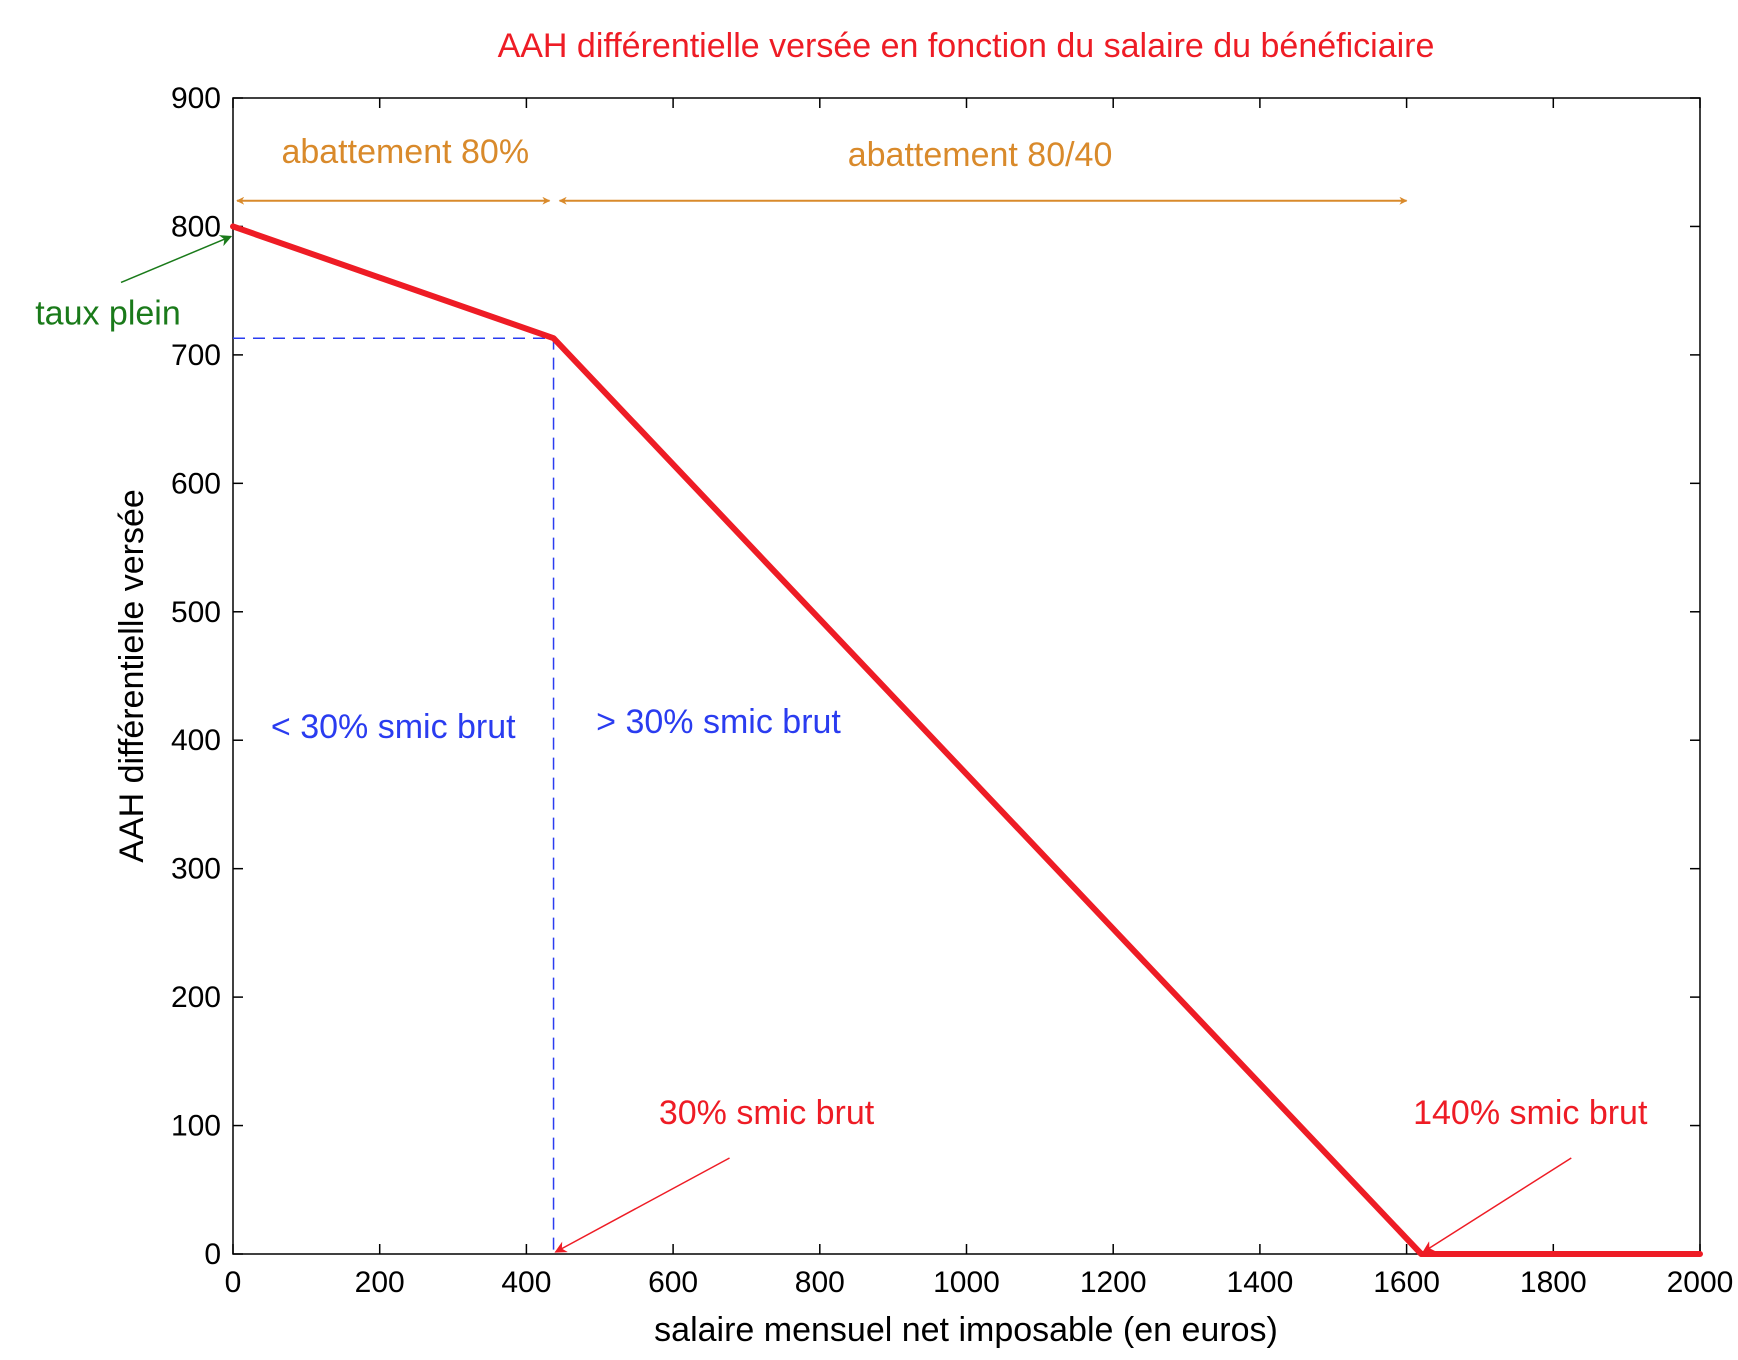  What do you see at coordinates (1406, 1282) in the screenshot?
I see `x-tick-label: 1600` at bounding box center [1406, 1282].